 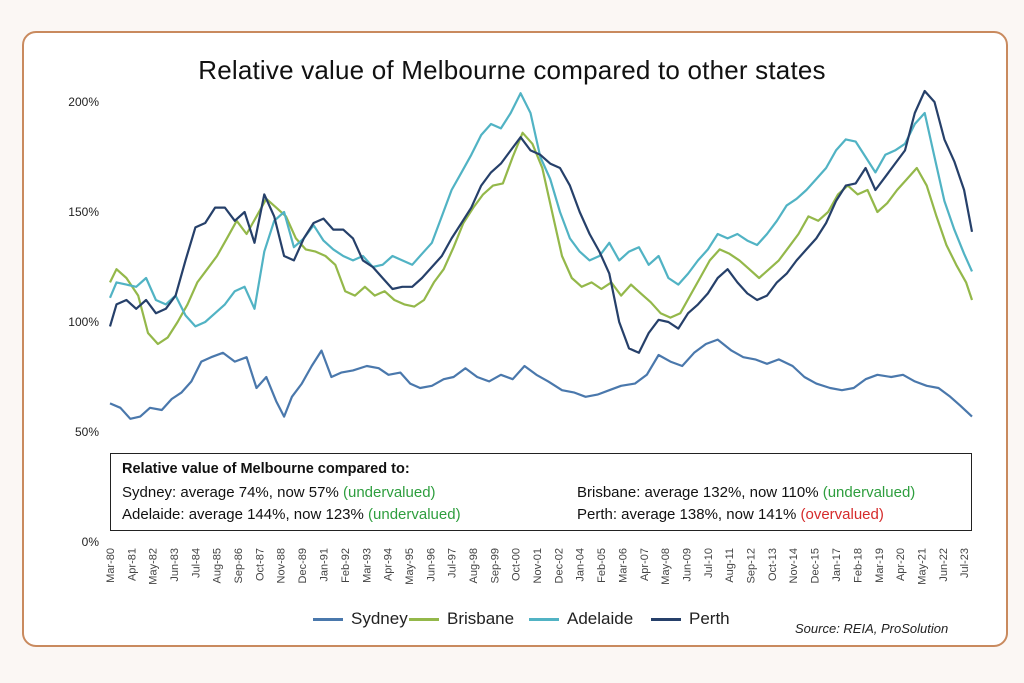 I want to click on x-tick-label: Jan-91, so click(x=324, y=565).